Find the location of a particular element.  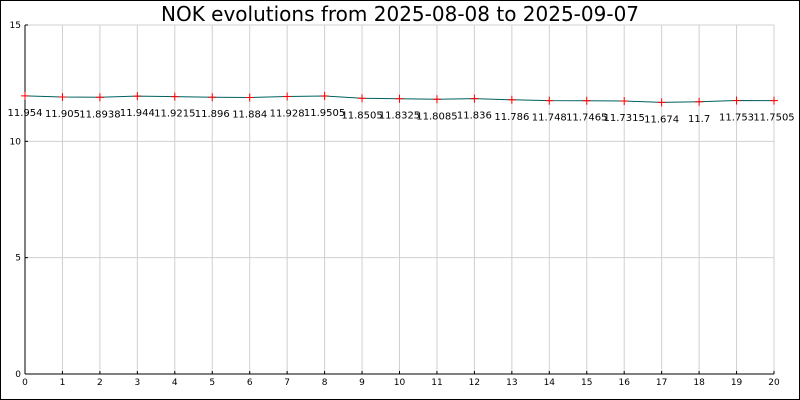

x-tick-label: 4 is located at coordinates (175, 383).